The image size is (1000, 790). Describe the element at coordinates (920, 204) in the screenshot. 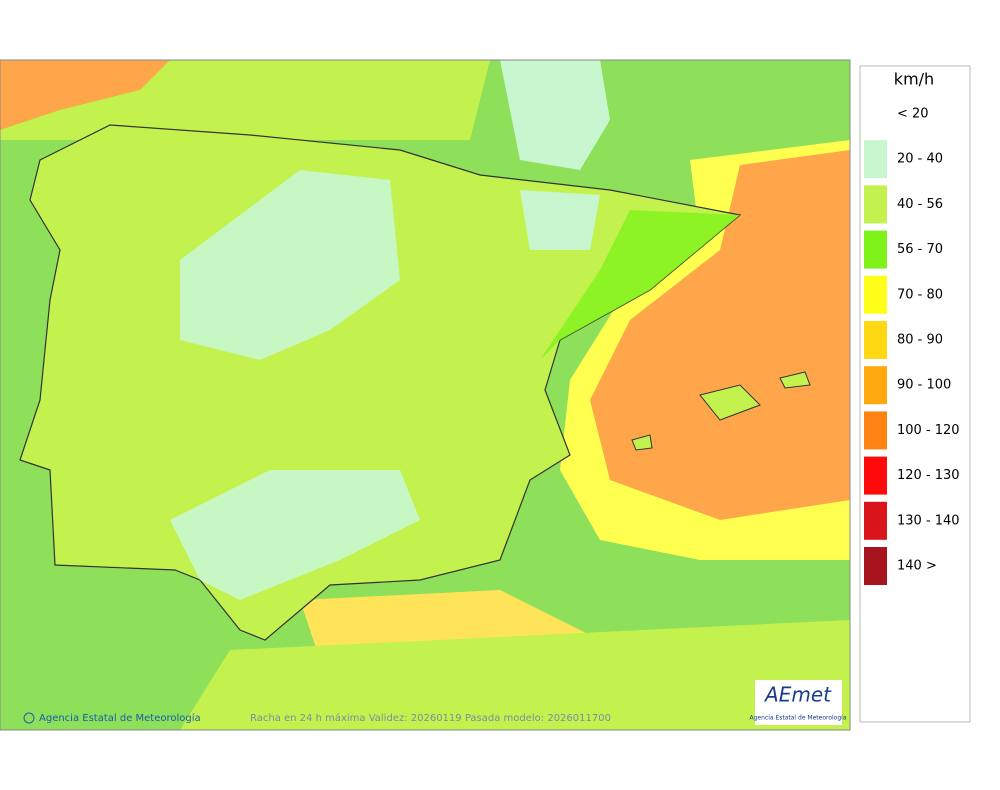

I see `legend-label: 40 - 56` at that location.